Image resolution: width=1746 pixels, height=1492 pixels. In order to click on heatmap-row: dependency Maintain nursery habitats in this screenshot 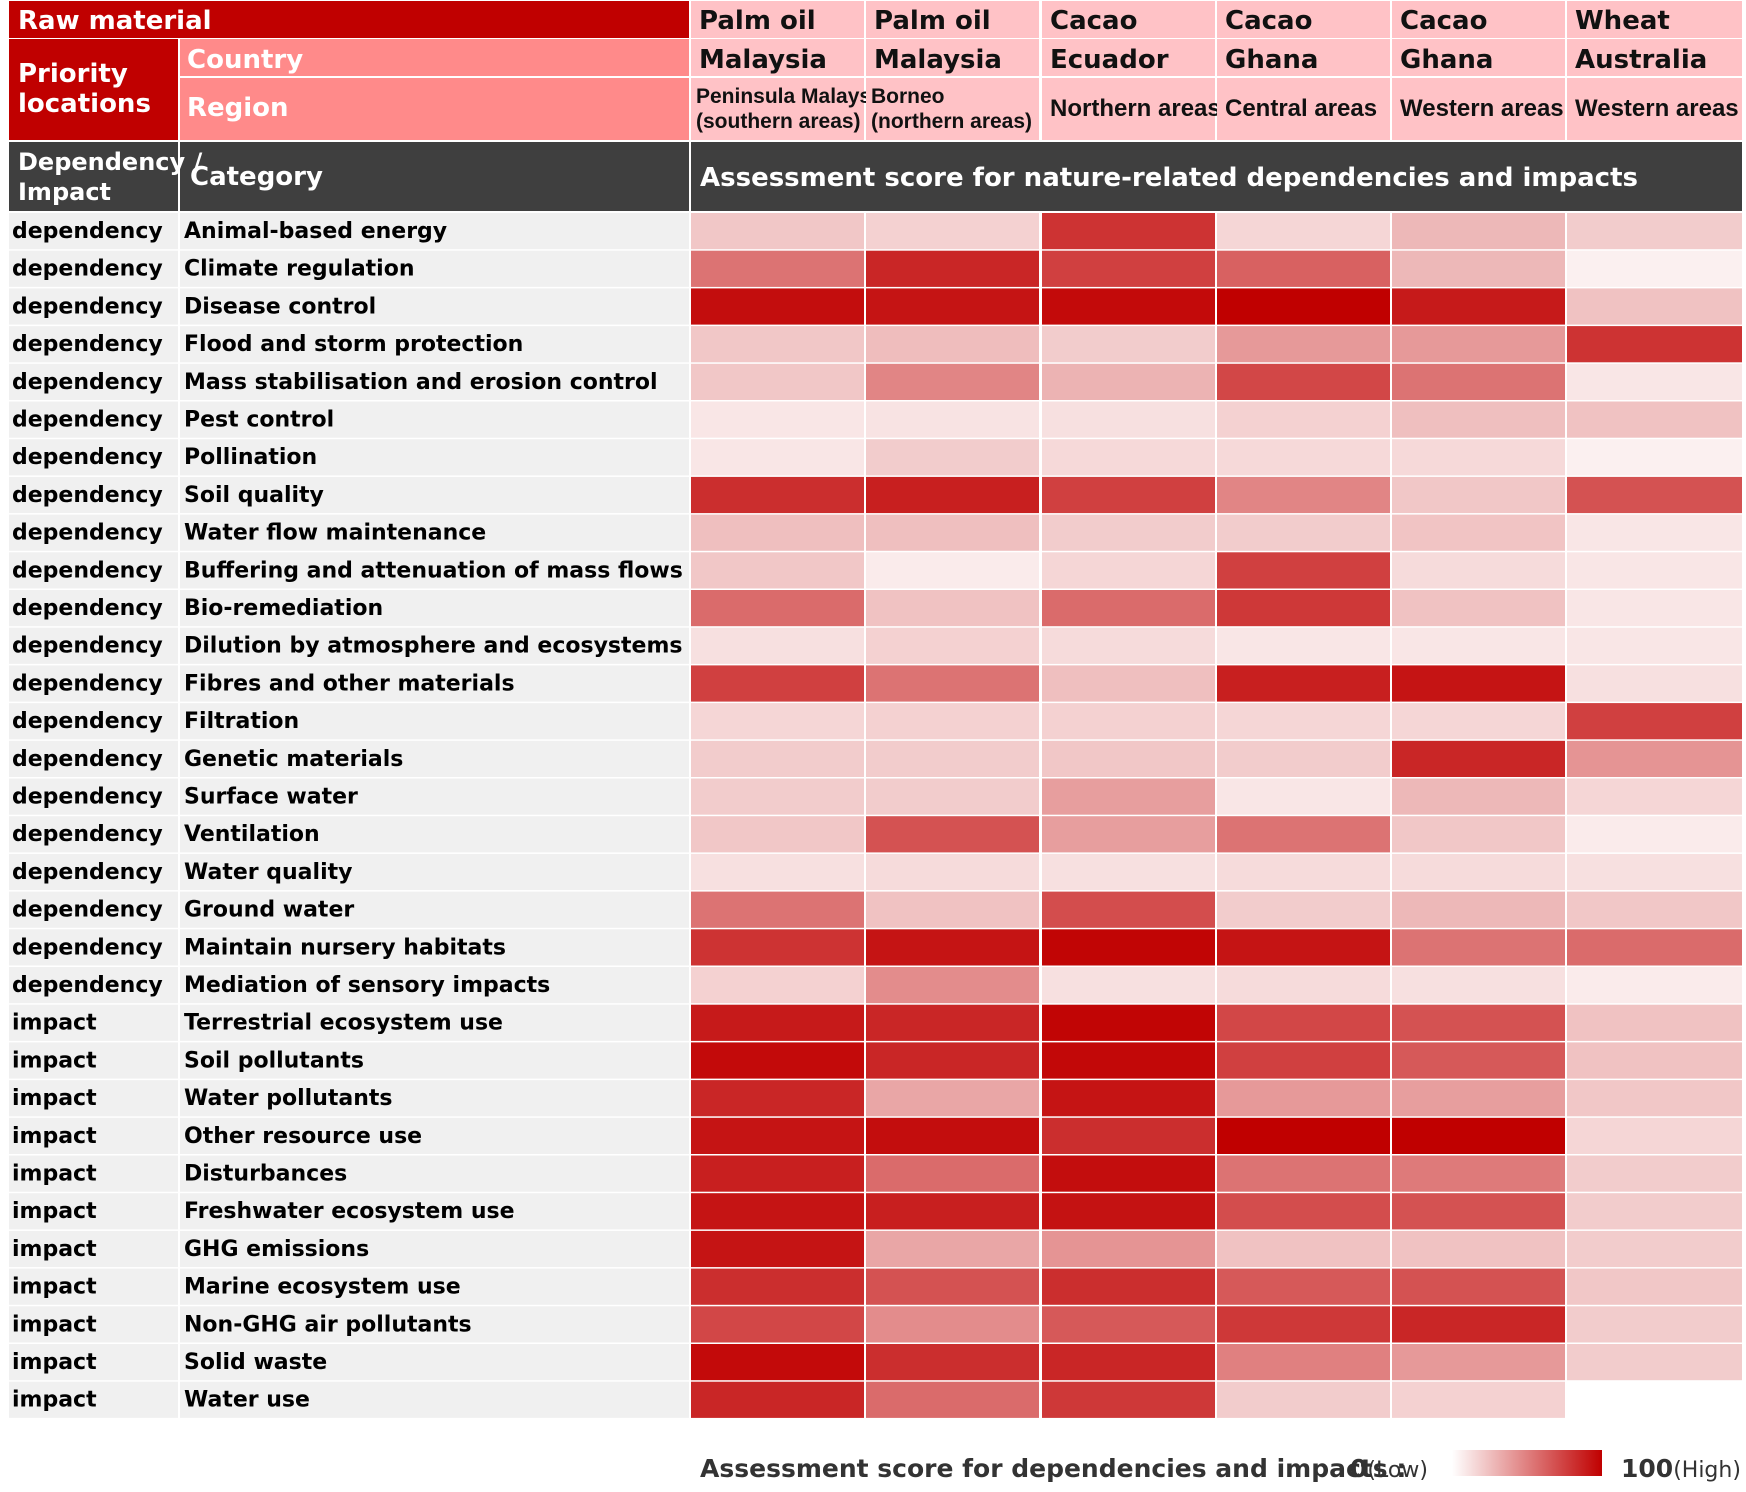, I will do `click(875, 947)`.